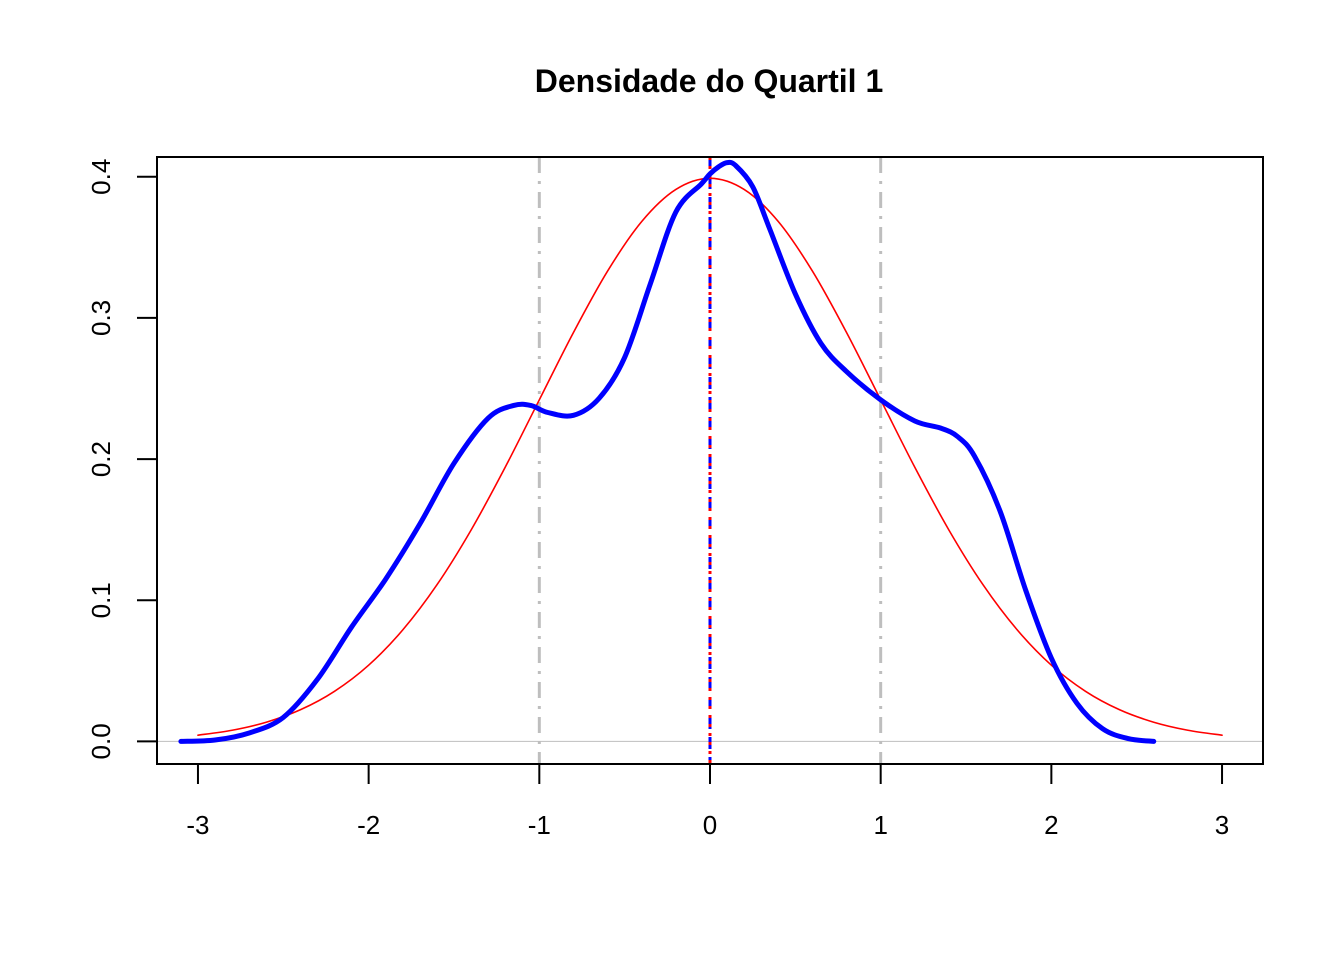 The width and height of the screenshot is (1344, 960). I want to click on x-tick-label: 2, so click(1051, 825).